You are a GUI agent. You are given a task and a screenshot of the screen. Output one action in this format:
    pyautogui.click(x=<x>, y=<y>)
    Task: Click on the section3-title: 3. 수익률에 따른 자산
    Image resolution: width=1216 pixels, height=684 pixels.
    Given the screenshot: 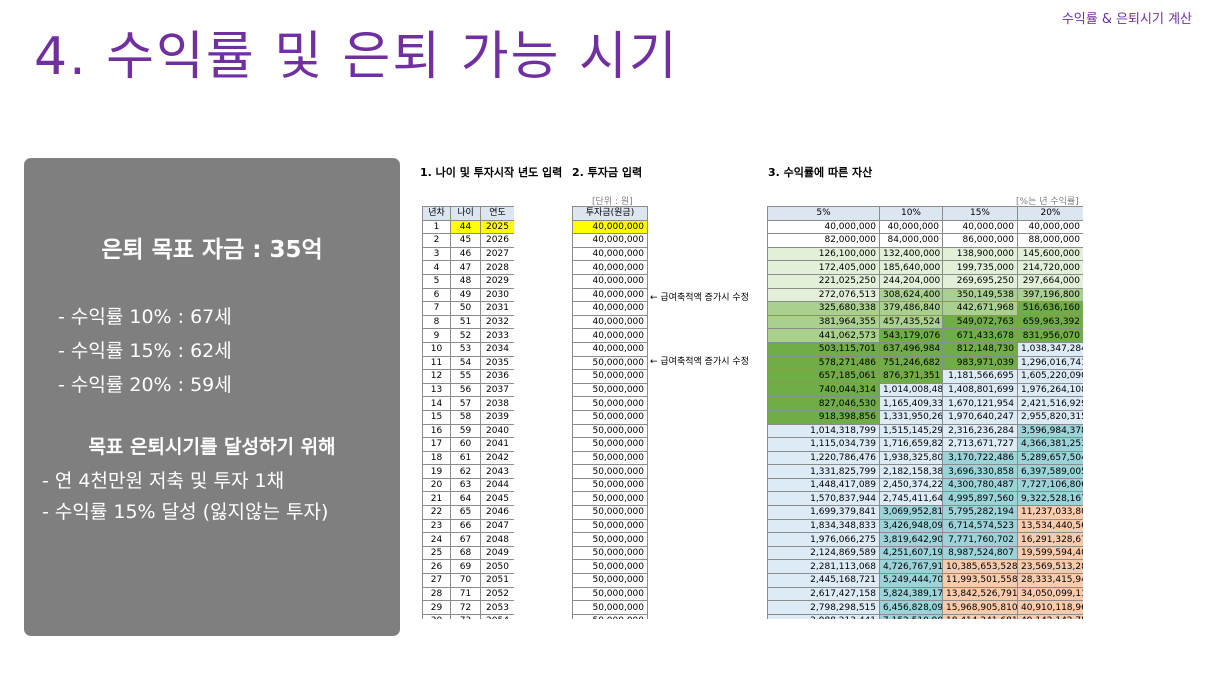 What is the action you would take?
    pyautogui.click(x=820, y=172)
    